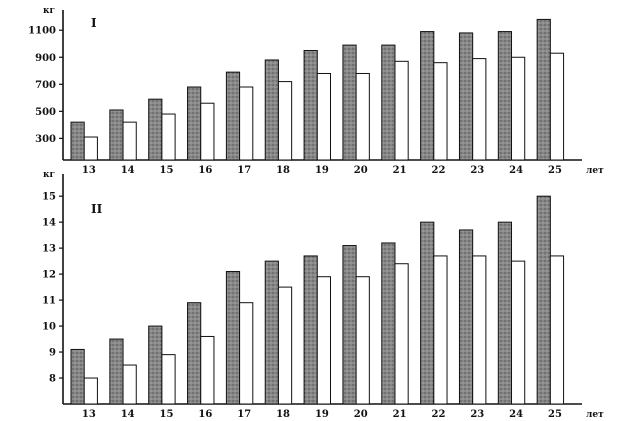 This screenshot has width=624, height=421. Describe the element at coordinates (49, 249) in the screenshot. I see `y-tick-label: 13` at that location.